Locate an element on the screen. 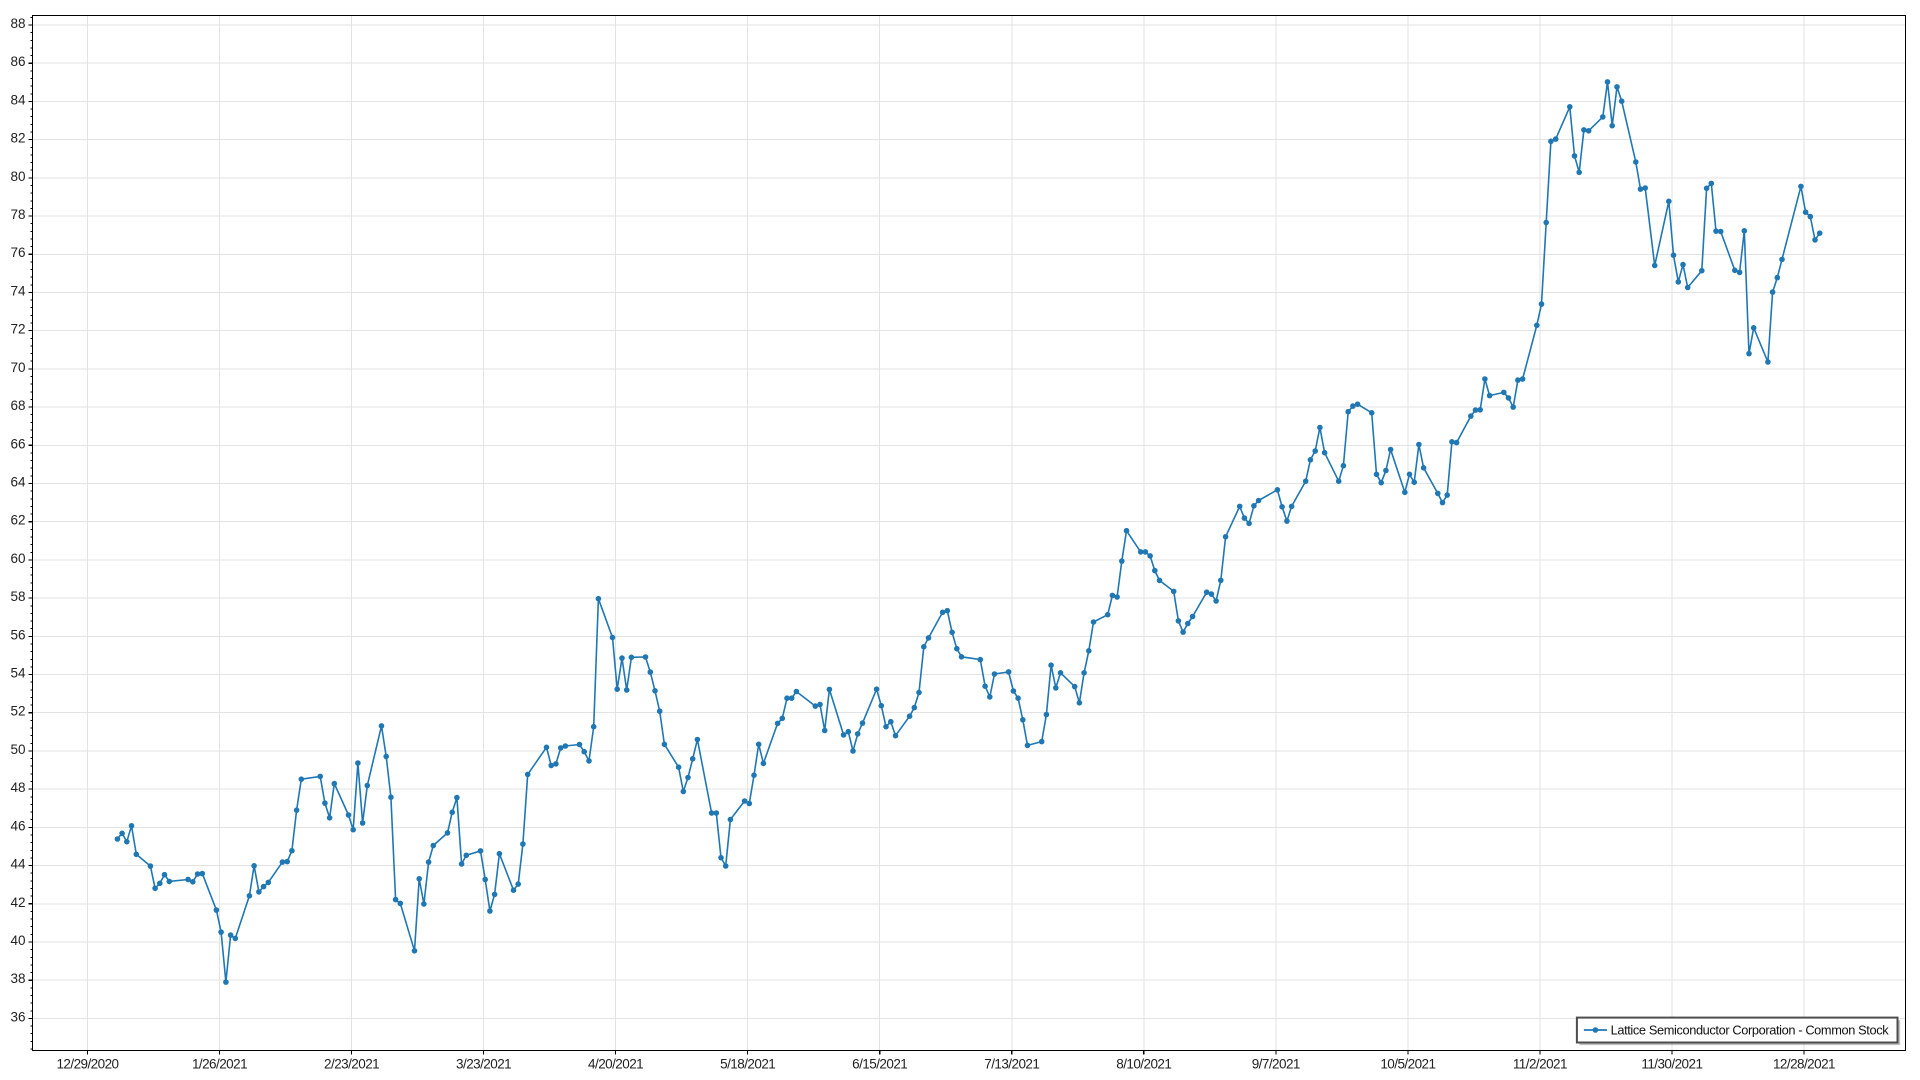  svg-text: 10/5/2021 is located at coordinates (1407, 1063).